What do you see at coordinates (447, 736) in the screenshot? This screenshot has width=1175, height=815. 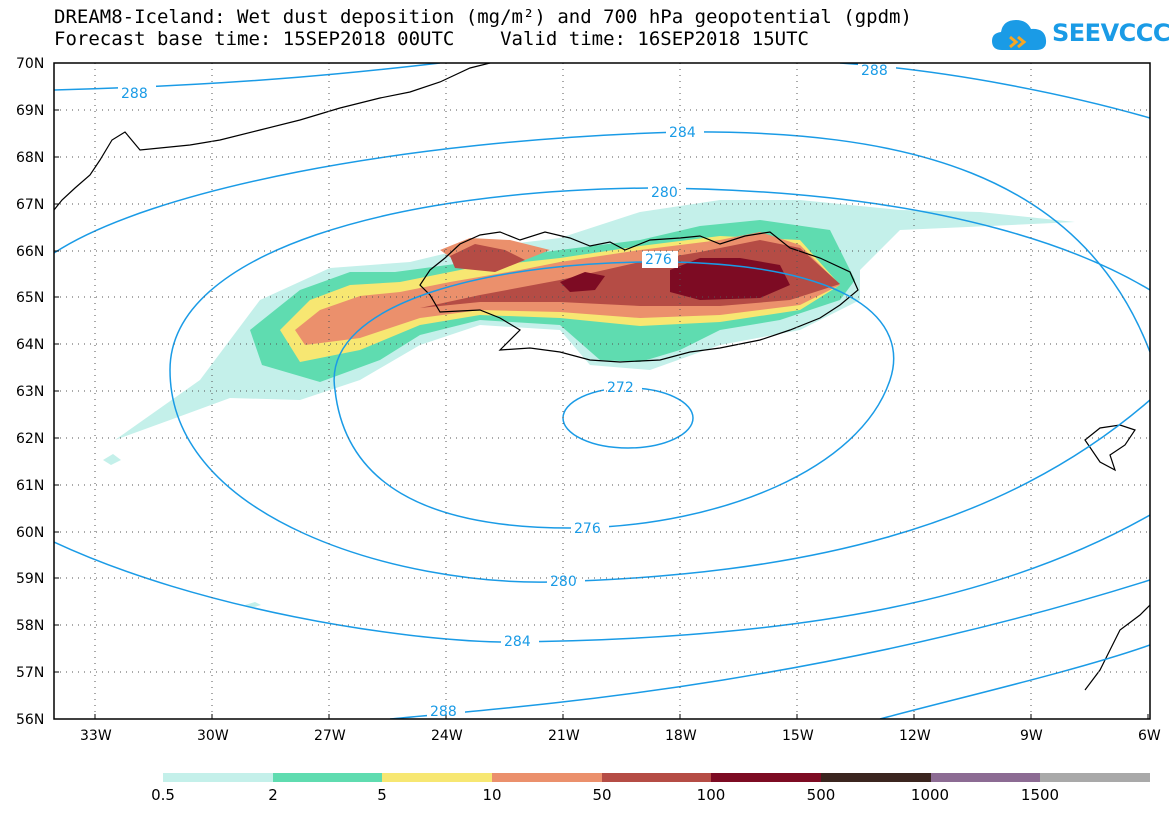 I see `lon-label: 24W` at bounding box center [447, 736].